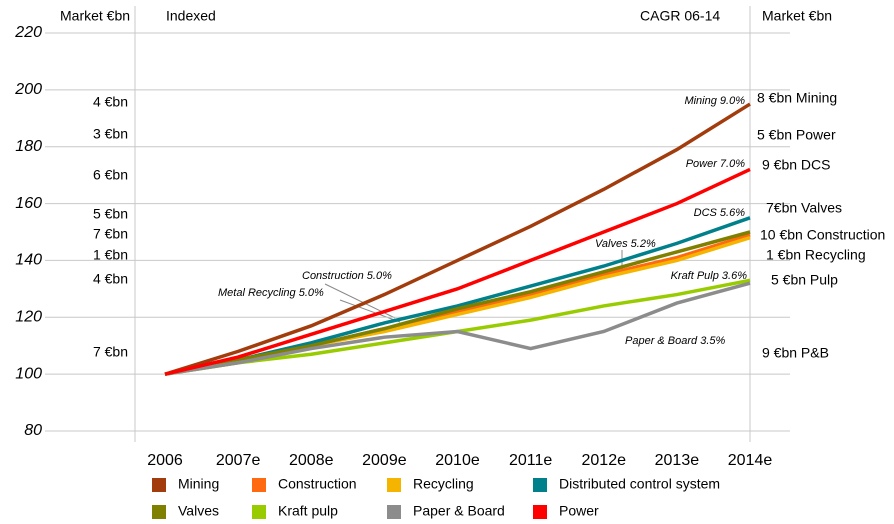  Describe the element at coordinates (110, 255) in the screenshot. I see `market-label: 1 €bn` at that location.